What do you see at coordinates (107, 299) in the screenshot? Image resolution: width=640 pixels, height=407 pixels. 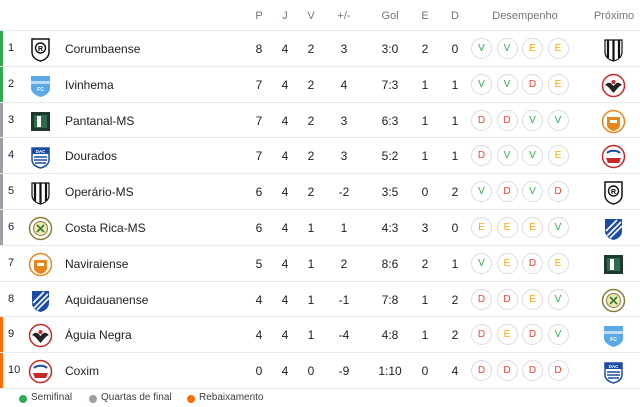 I see `team-name: Aquidauanense` at bounding box center [107, 299].